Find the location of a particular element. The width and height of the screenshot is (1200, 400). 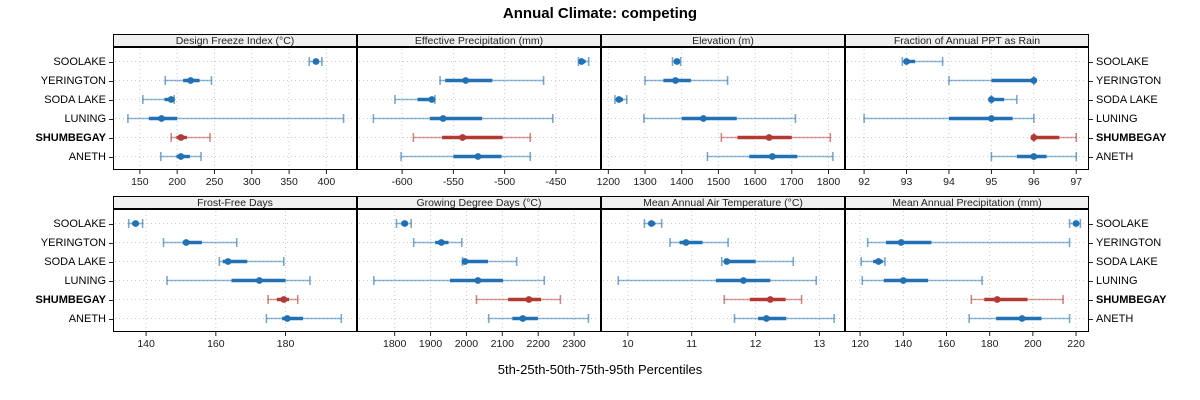

site-label-left: SOOLAKE is located at coordinates (79, 223).